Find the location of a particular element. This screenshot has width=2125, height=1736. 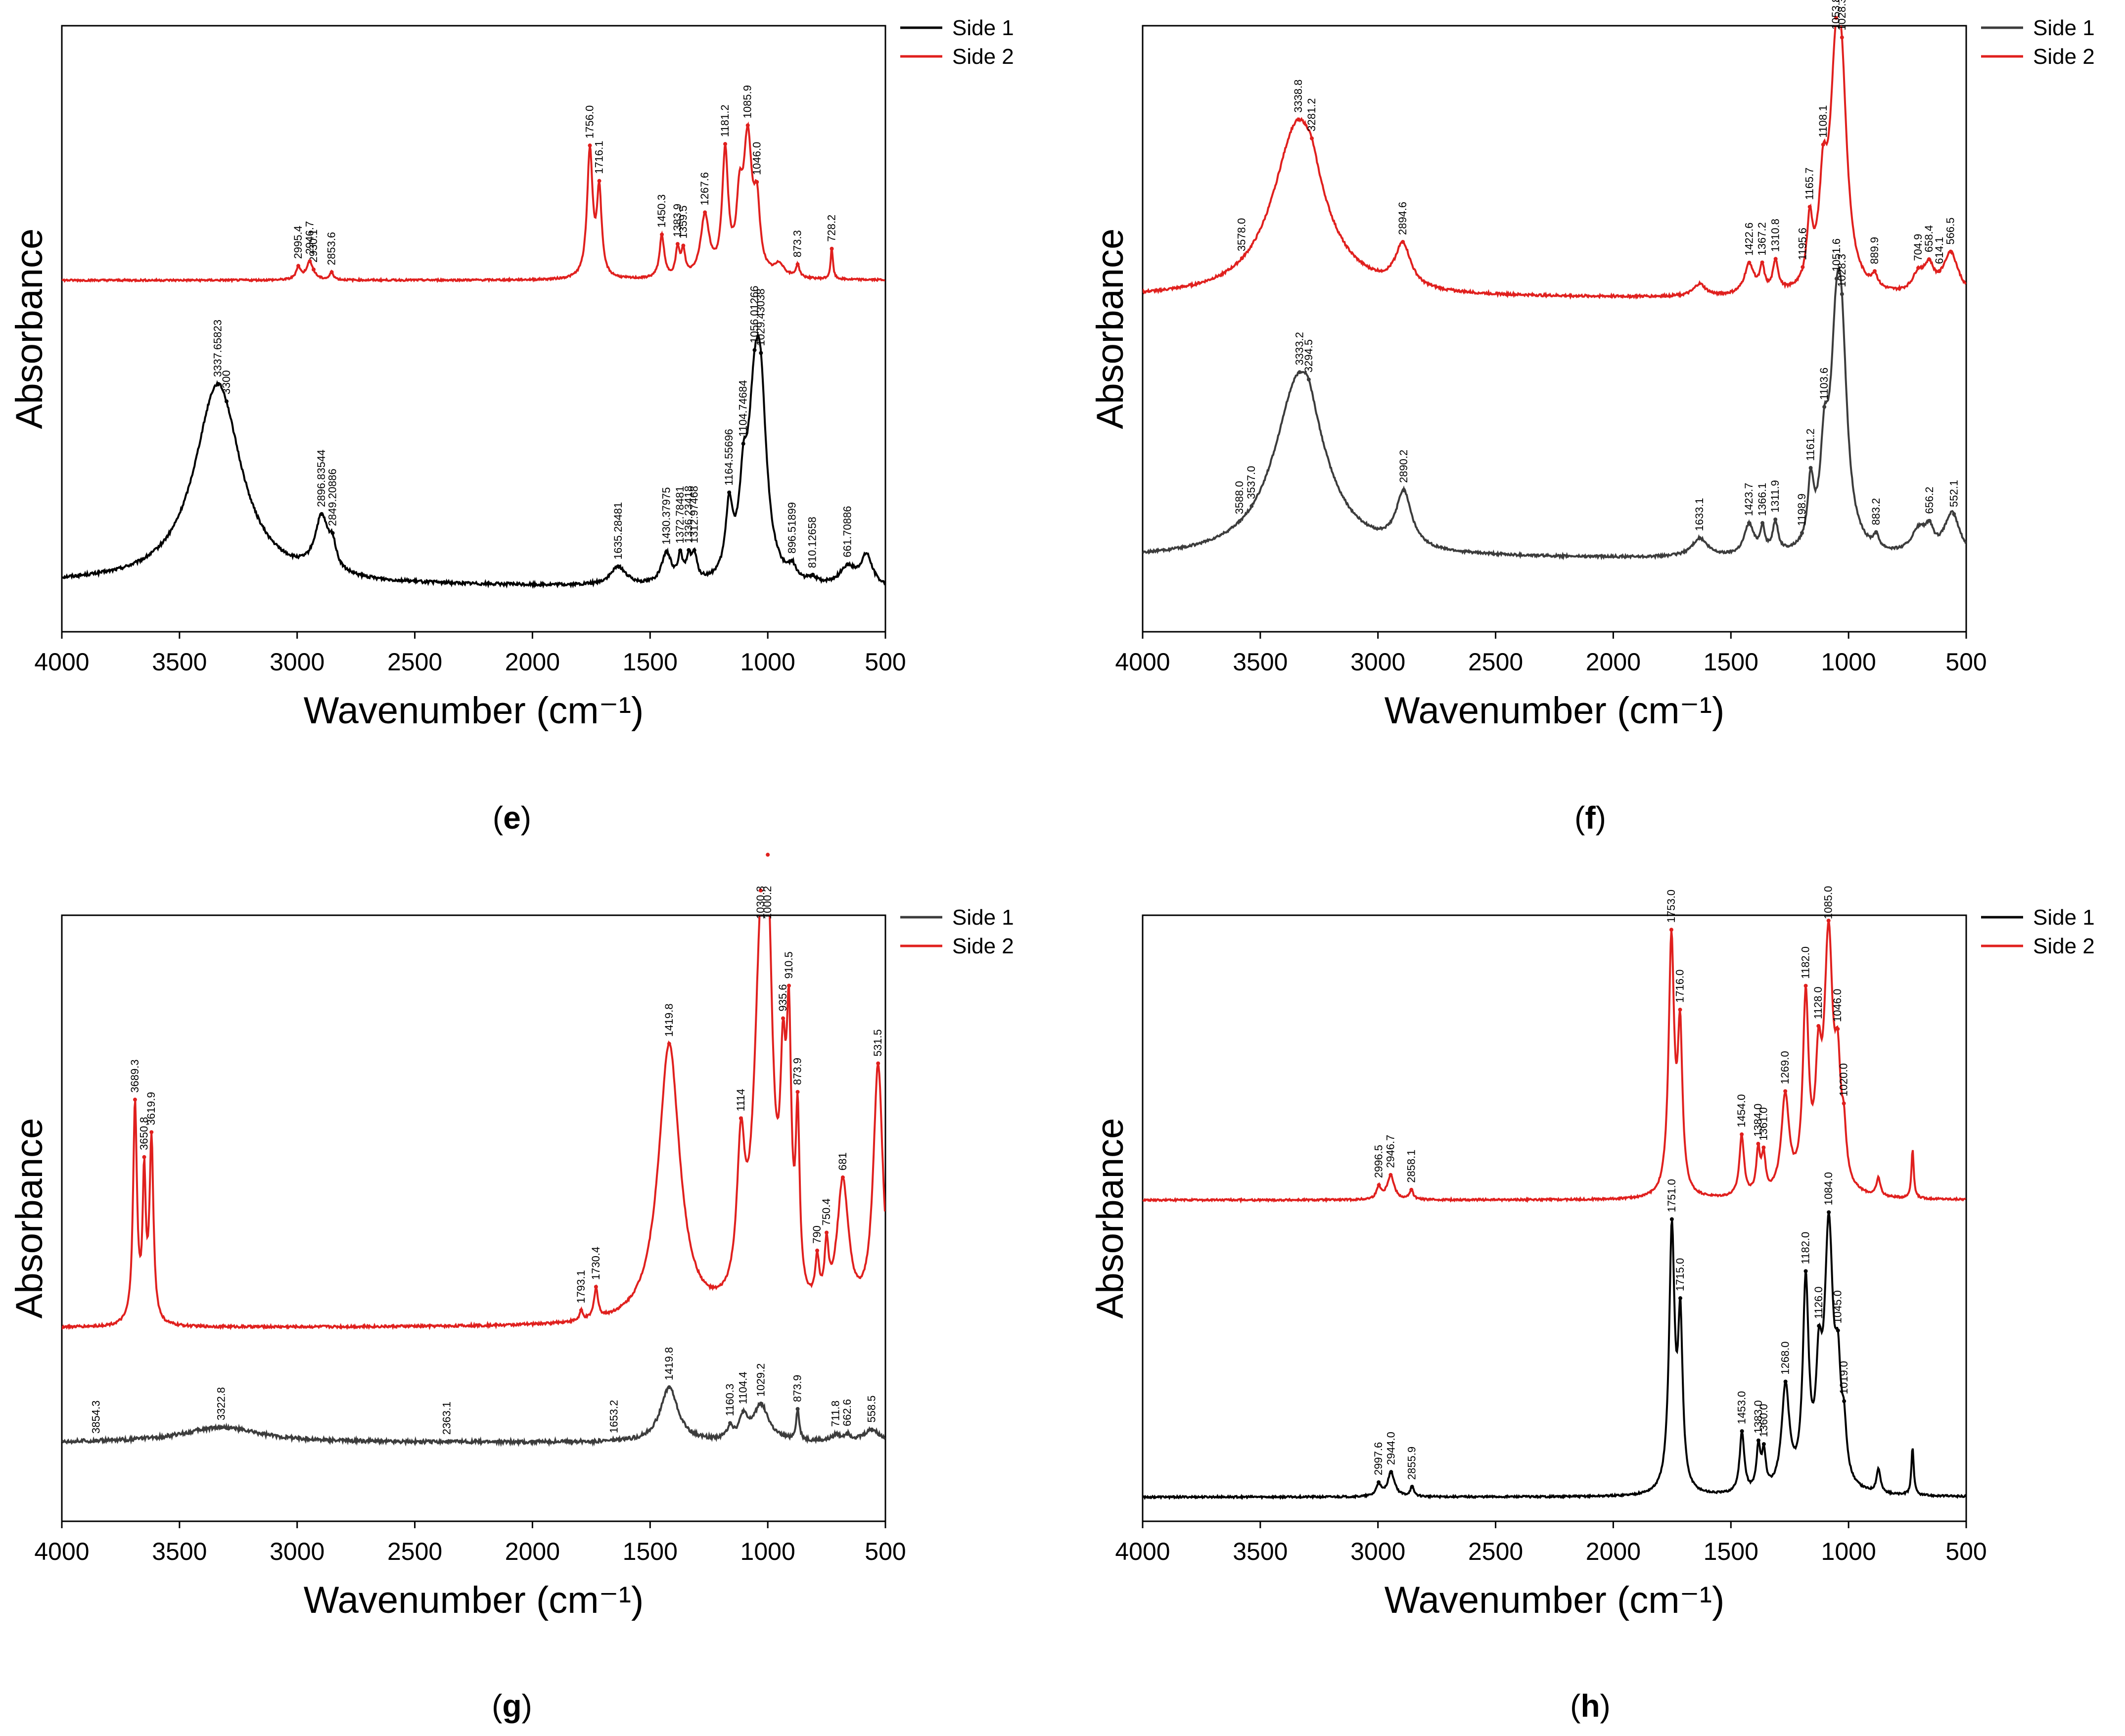

peak-label: 1423.7 is located at coordinates (1749, 499).